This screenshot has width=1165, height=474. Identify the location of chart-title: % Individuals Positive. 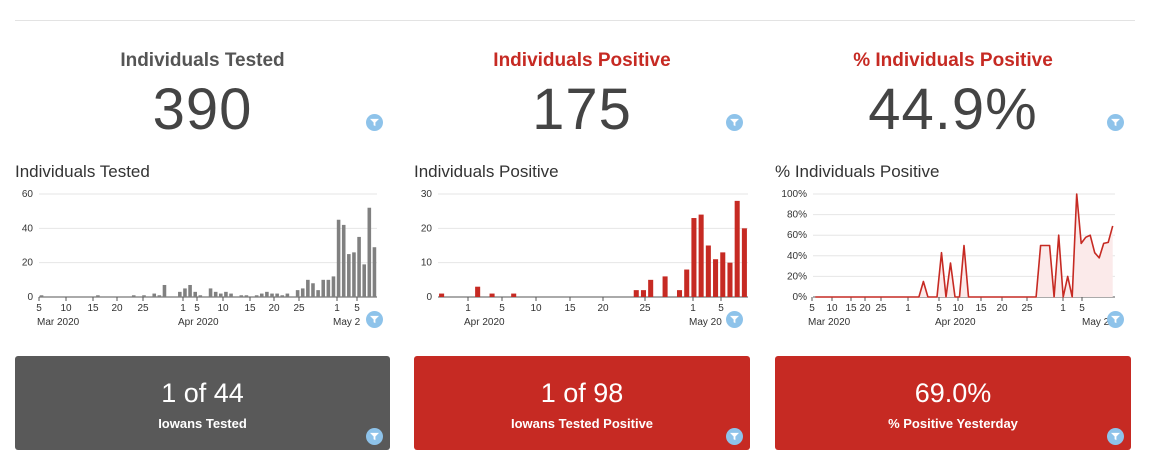
(857, 171).